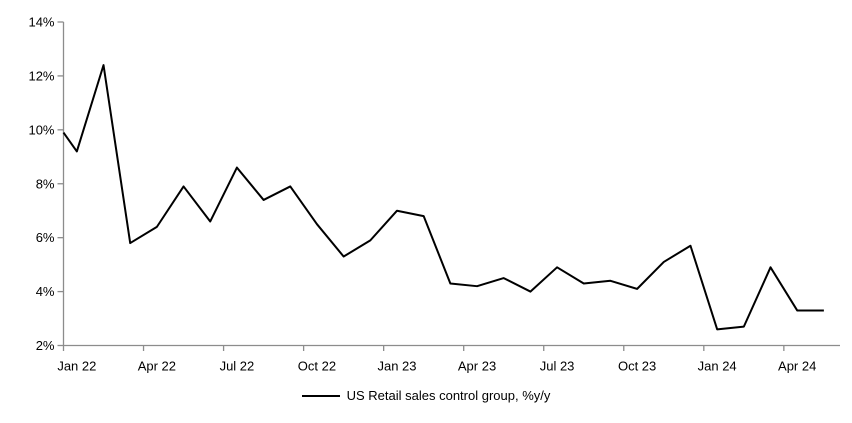 The image size is (852, 423). I want to click on y-axis-tick-label: 4%, so click(45, 291).